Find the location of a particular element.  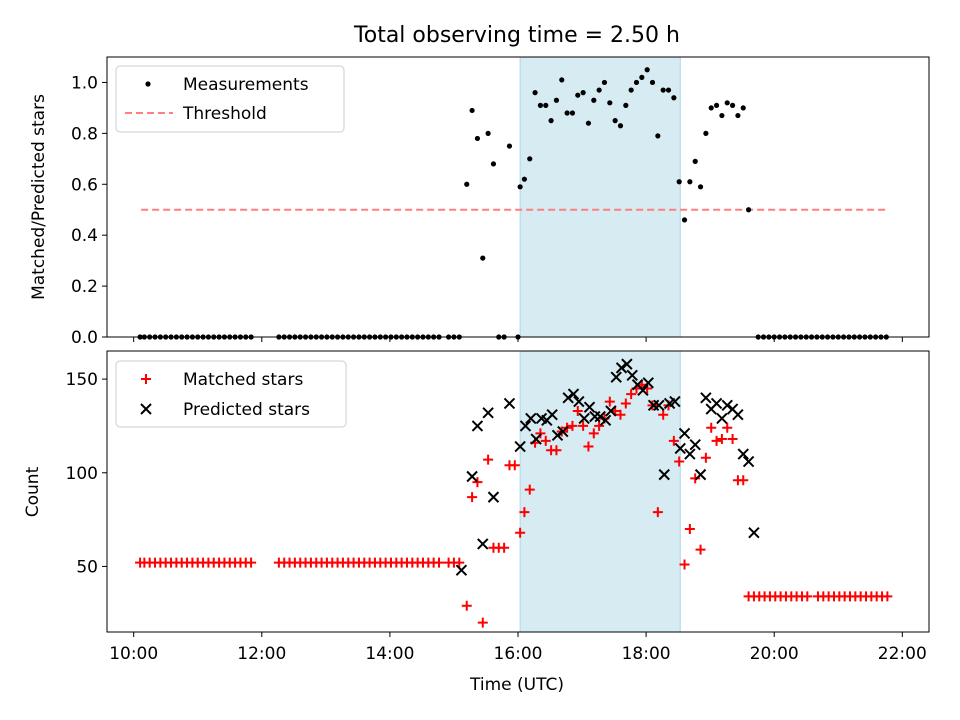

matched-legend-marker is located at coordinates (146, 379).